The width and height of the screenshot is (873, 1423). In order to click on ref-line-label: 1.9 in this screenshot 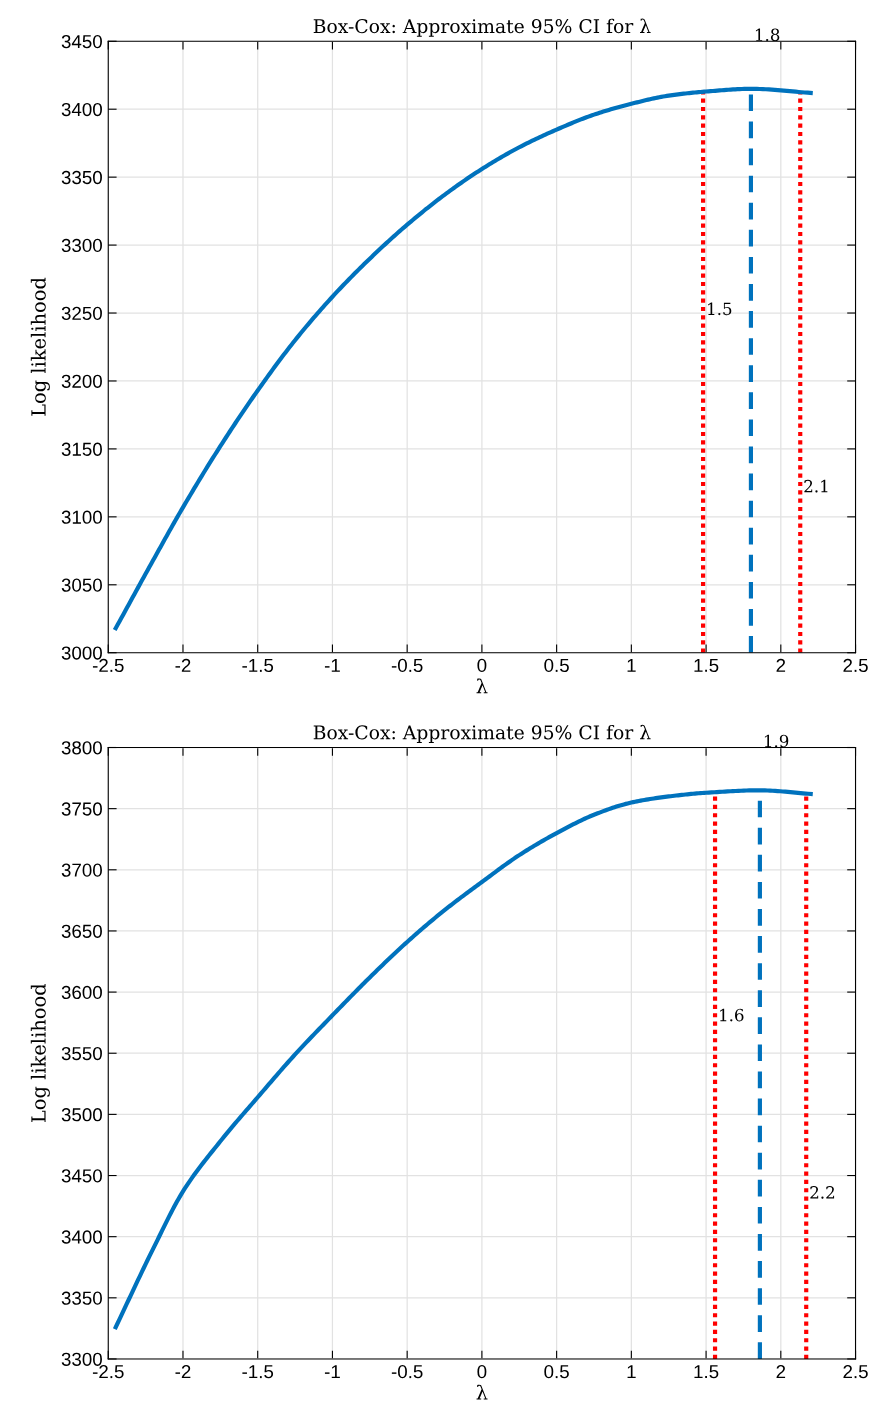, I will do `click(776, 741)`.